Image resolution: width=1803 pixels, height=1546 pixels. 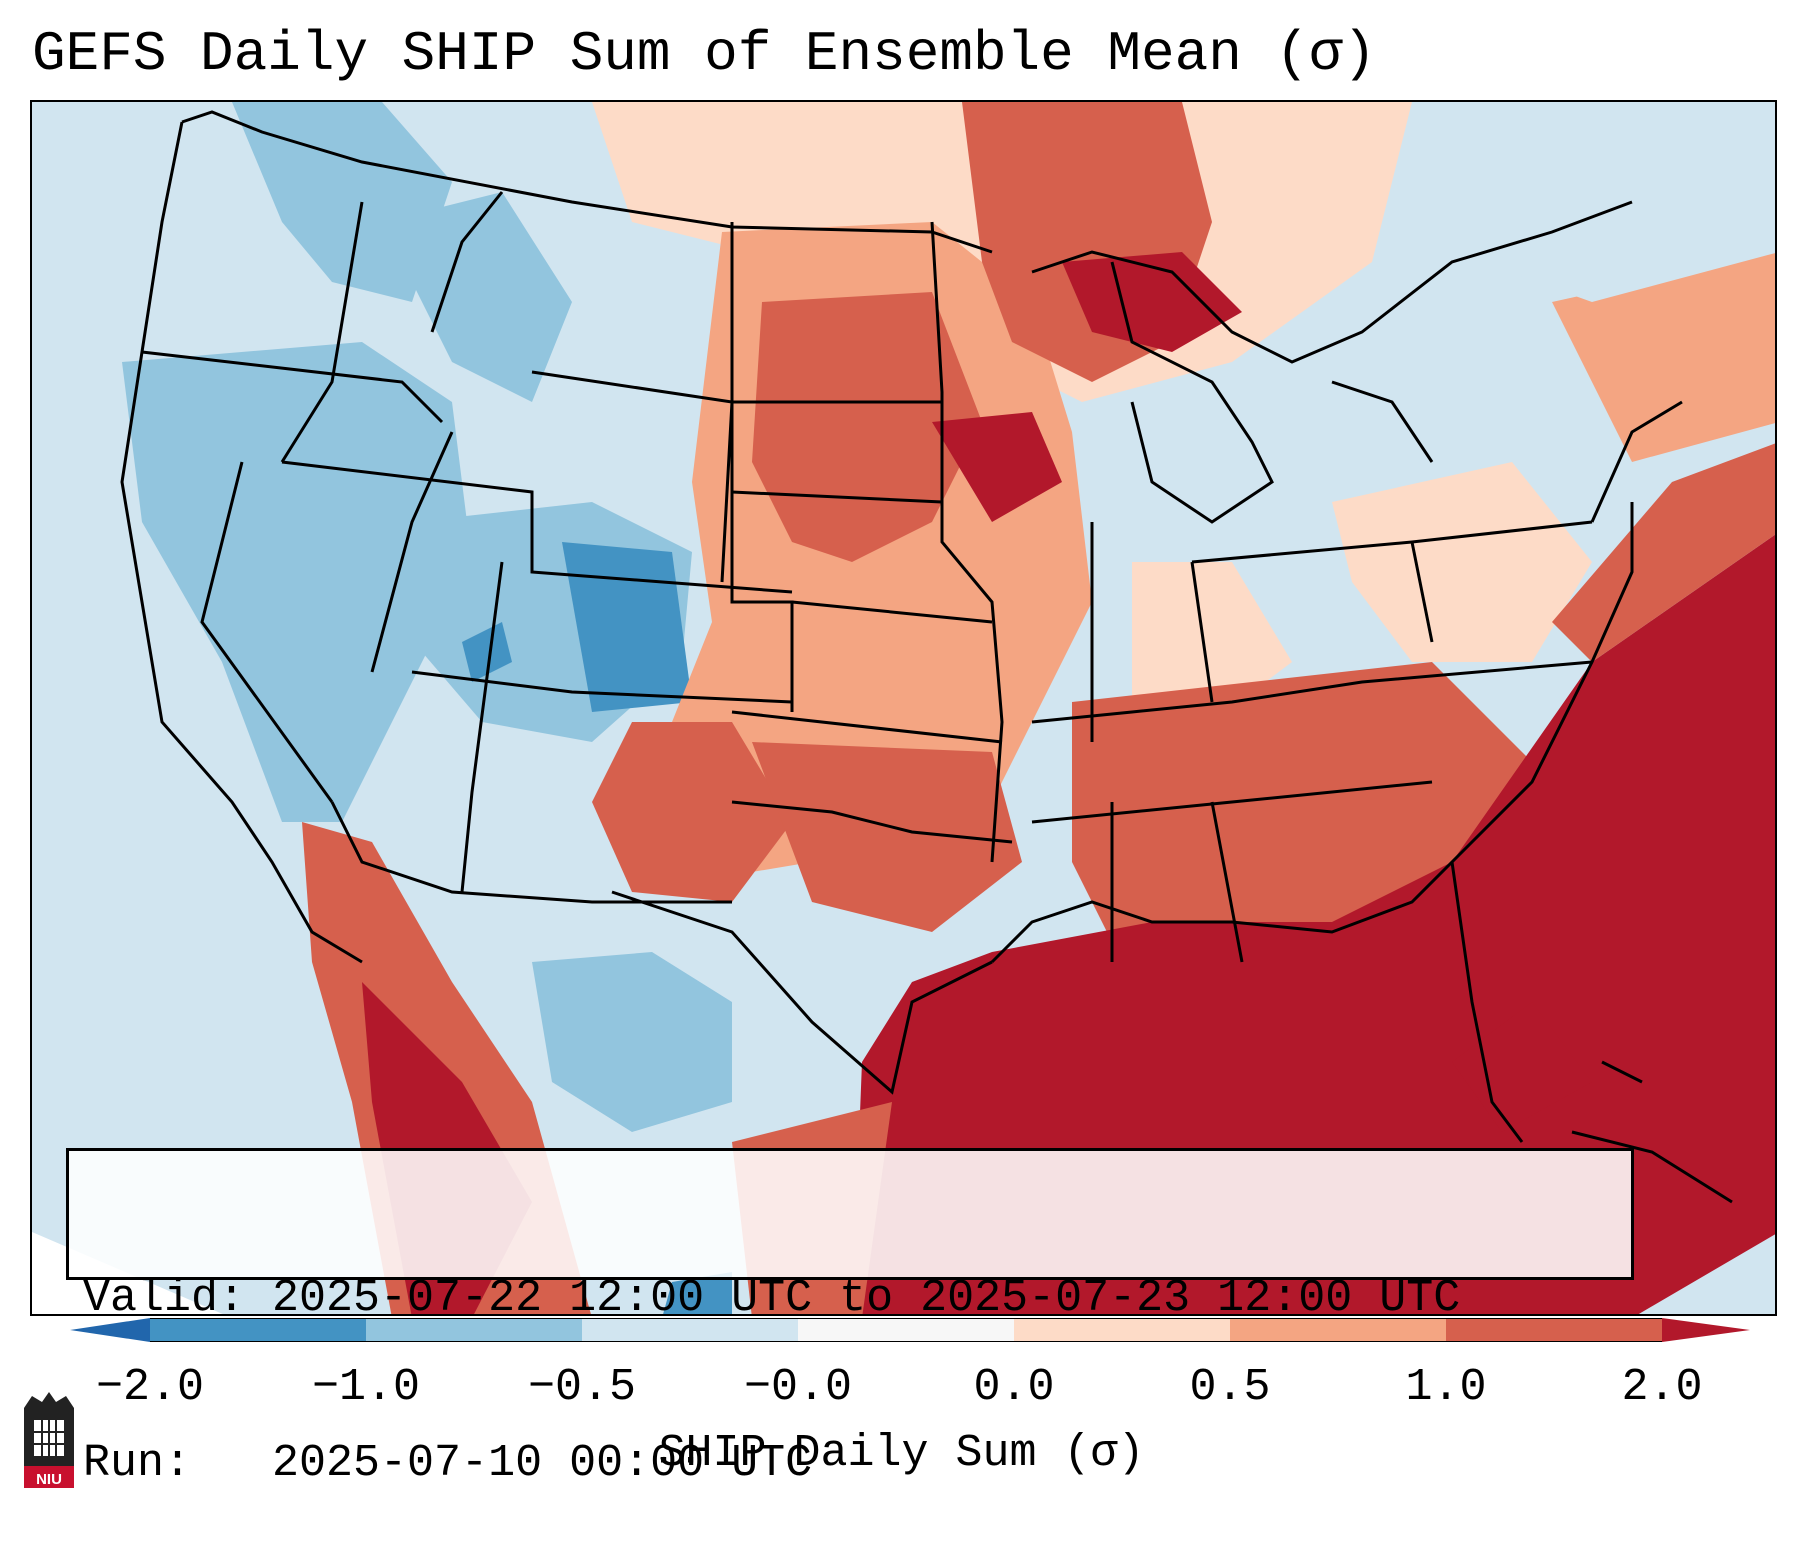 I want to click on anomaly-region-quebec, so click(x=1593, y=202).